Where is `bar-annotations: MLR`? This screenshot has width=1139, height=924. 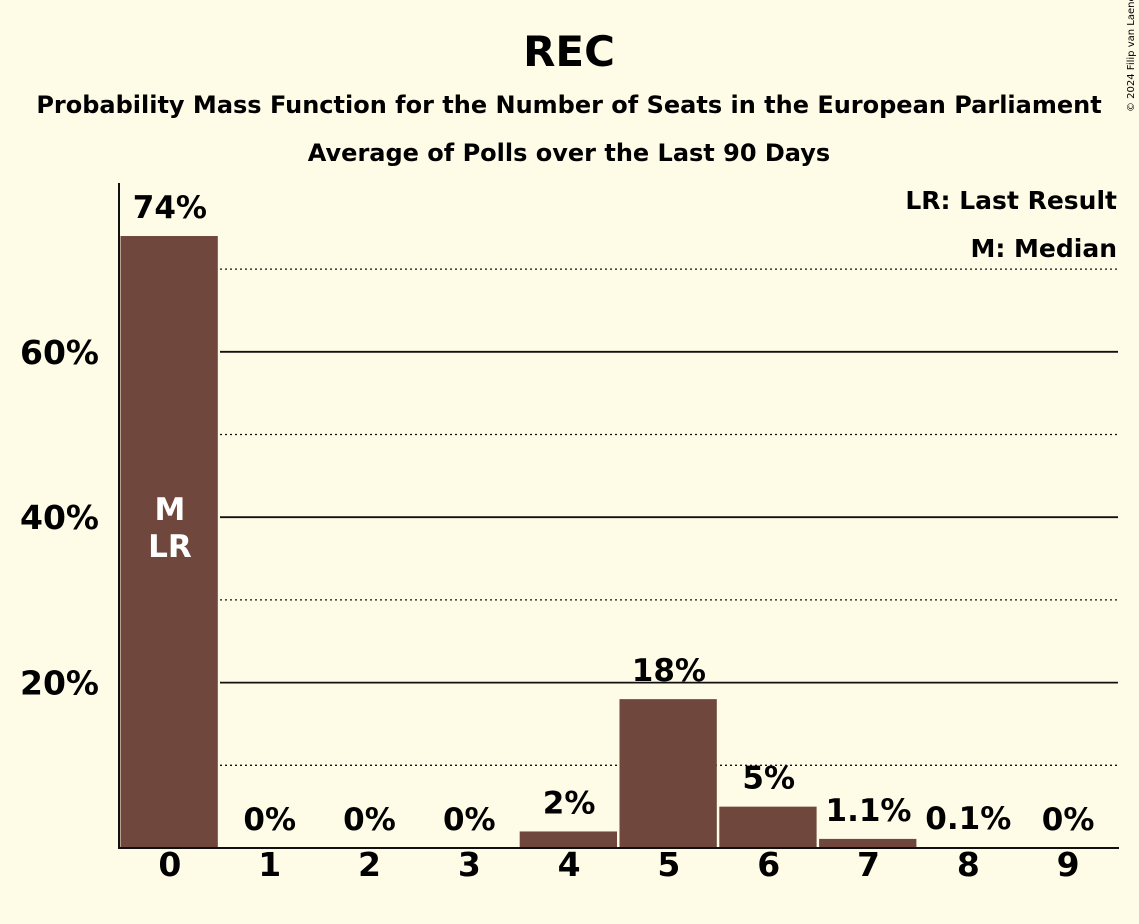 bar-annotations: MLR is located at coordinates (170, 528).